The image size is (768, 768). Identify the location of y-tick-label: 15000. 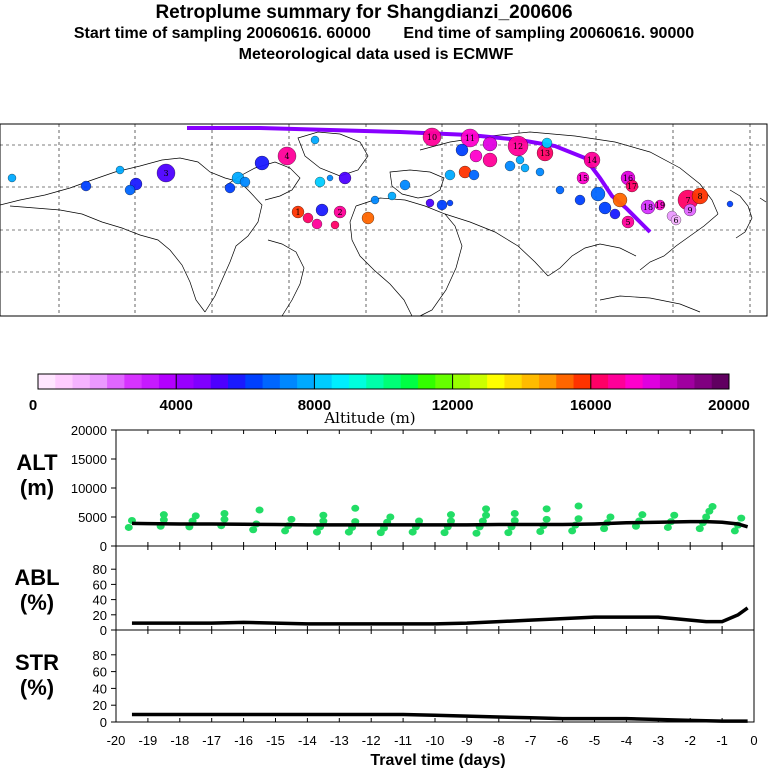
(89, 459).